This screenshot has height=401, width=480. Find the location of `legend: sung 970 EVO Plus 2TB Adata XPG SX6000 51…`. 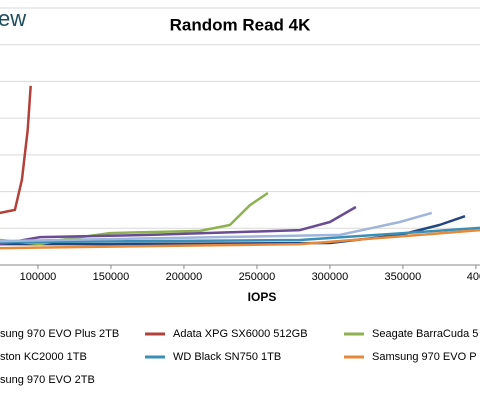

legend: sung 970 EVO Plus 2TB Adata XPG SX6000 51… is located at coordinates (239, 357).